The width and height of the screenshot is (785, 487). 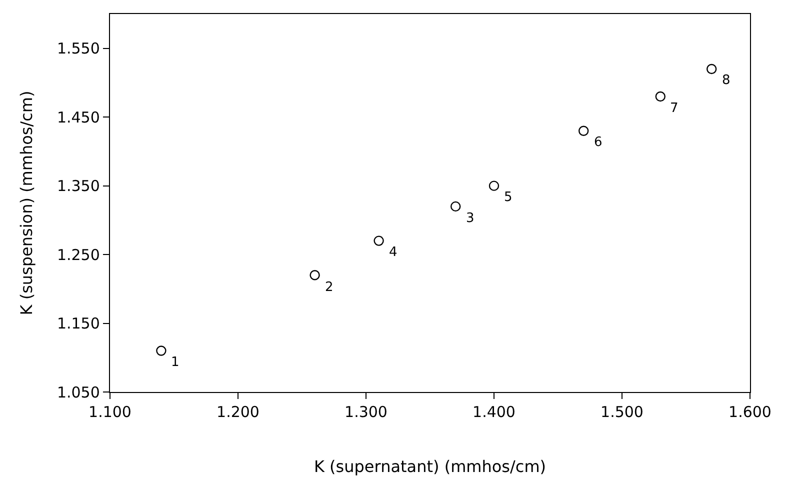 I want to click on x-tick-label: 1.100, so click(x=110, y=412).